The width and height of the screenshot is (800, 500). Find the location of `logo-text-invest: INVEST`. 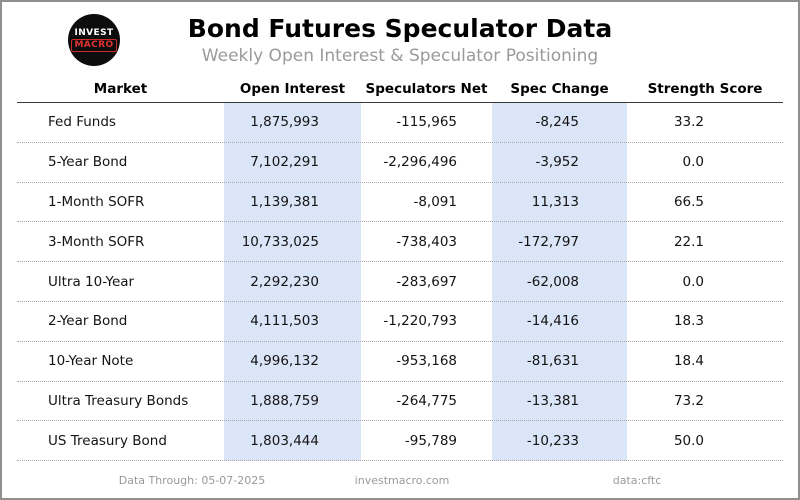

logo-text-invest: INVEST is located at coordinates (94, 33).